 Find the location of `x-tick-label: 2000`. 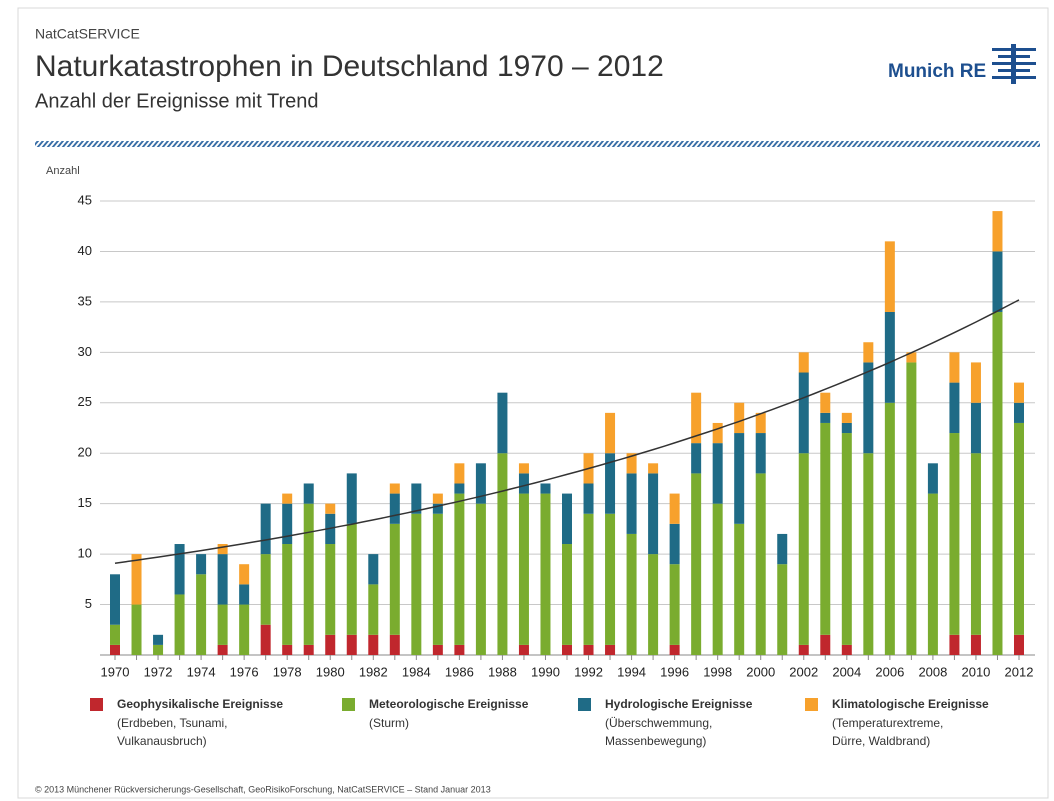

x-tick-label: 2000 is located at coordinates (760, 671).